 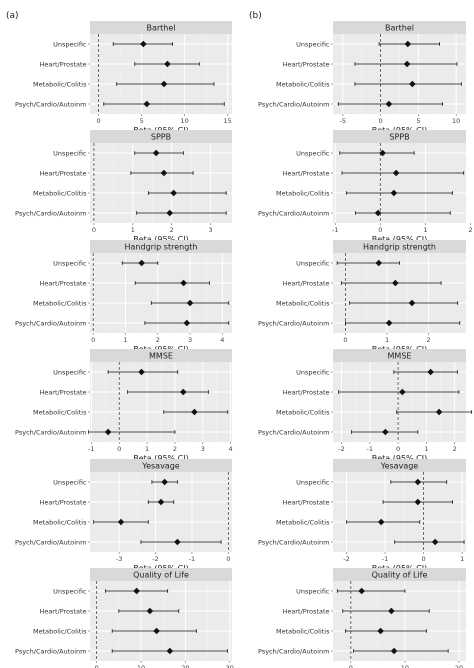 What do you see at coordinates (175, 449) in the screenshot?
I see `x-tick-label: 2` at bounding box center [175, 449].